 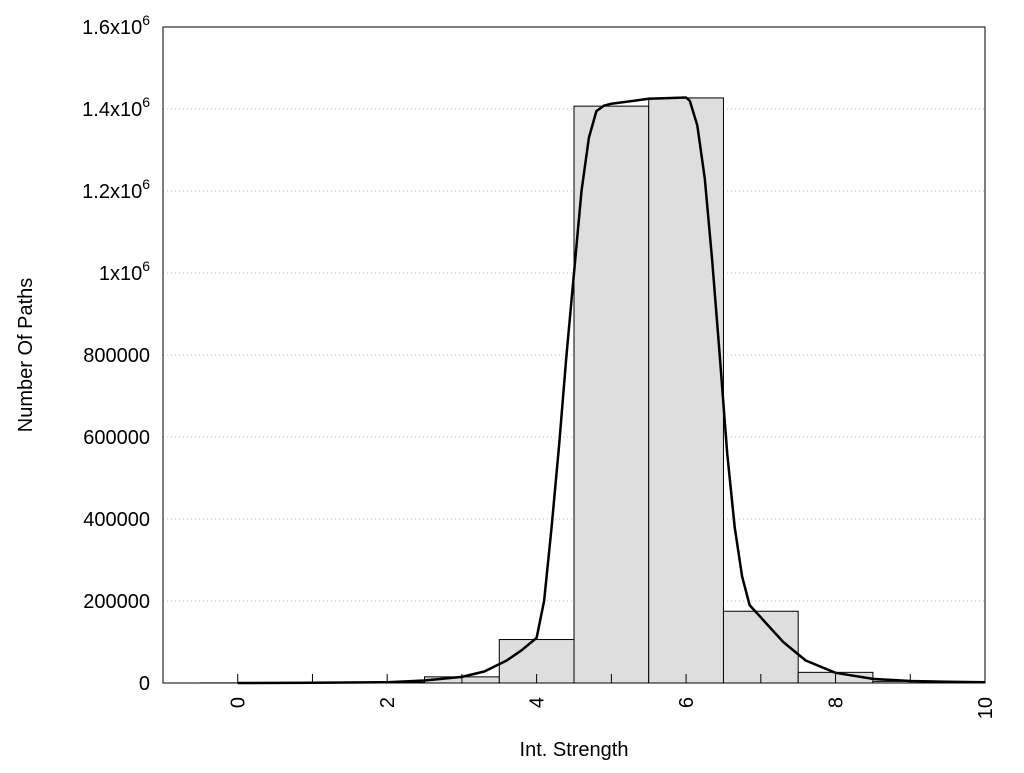 I want to click on y-tick-label: 600000, so click(x=116, y=438).